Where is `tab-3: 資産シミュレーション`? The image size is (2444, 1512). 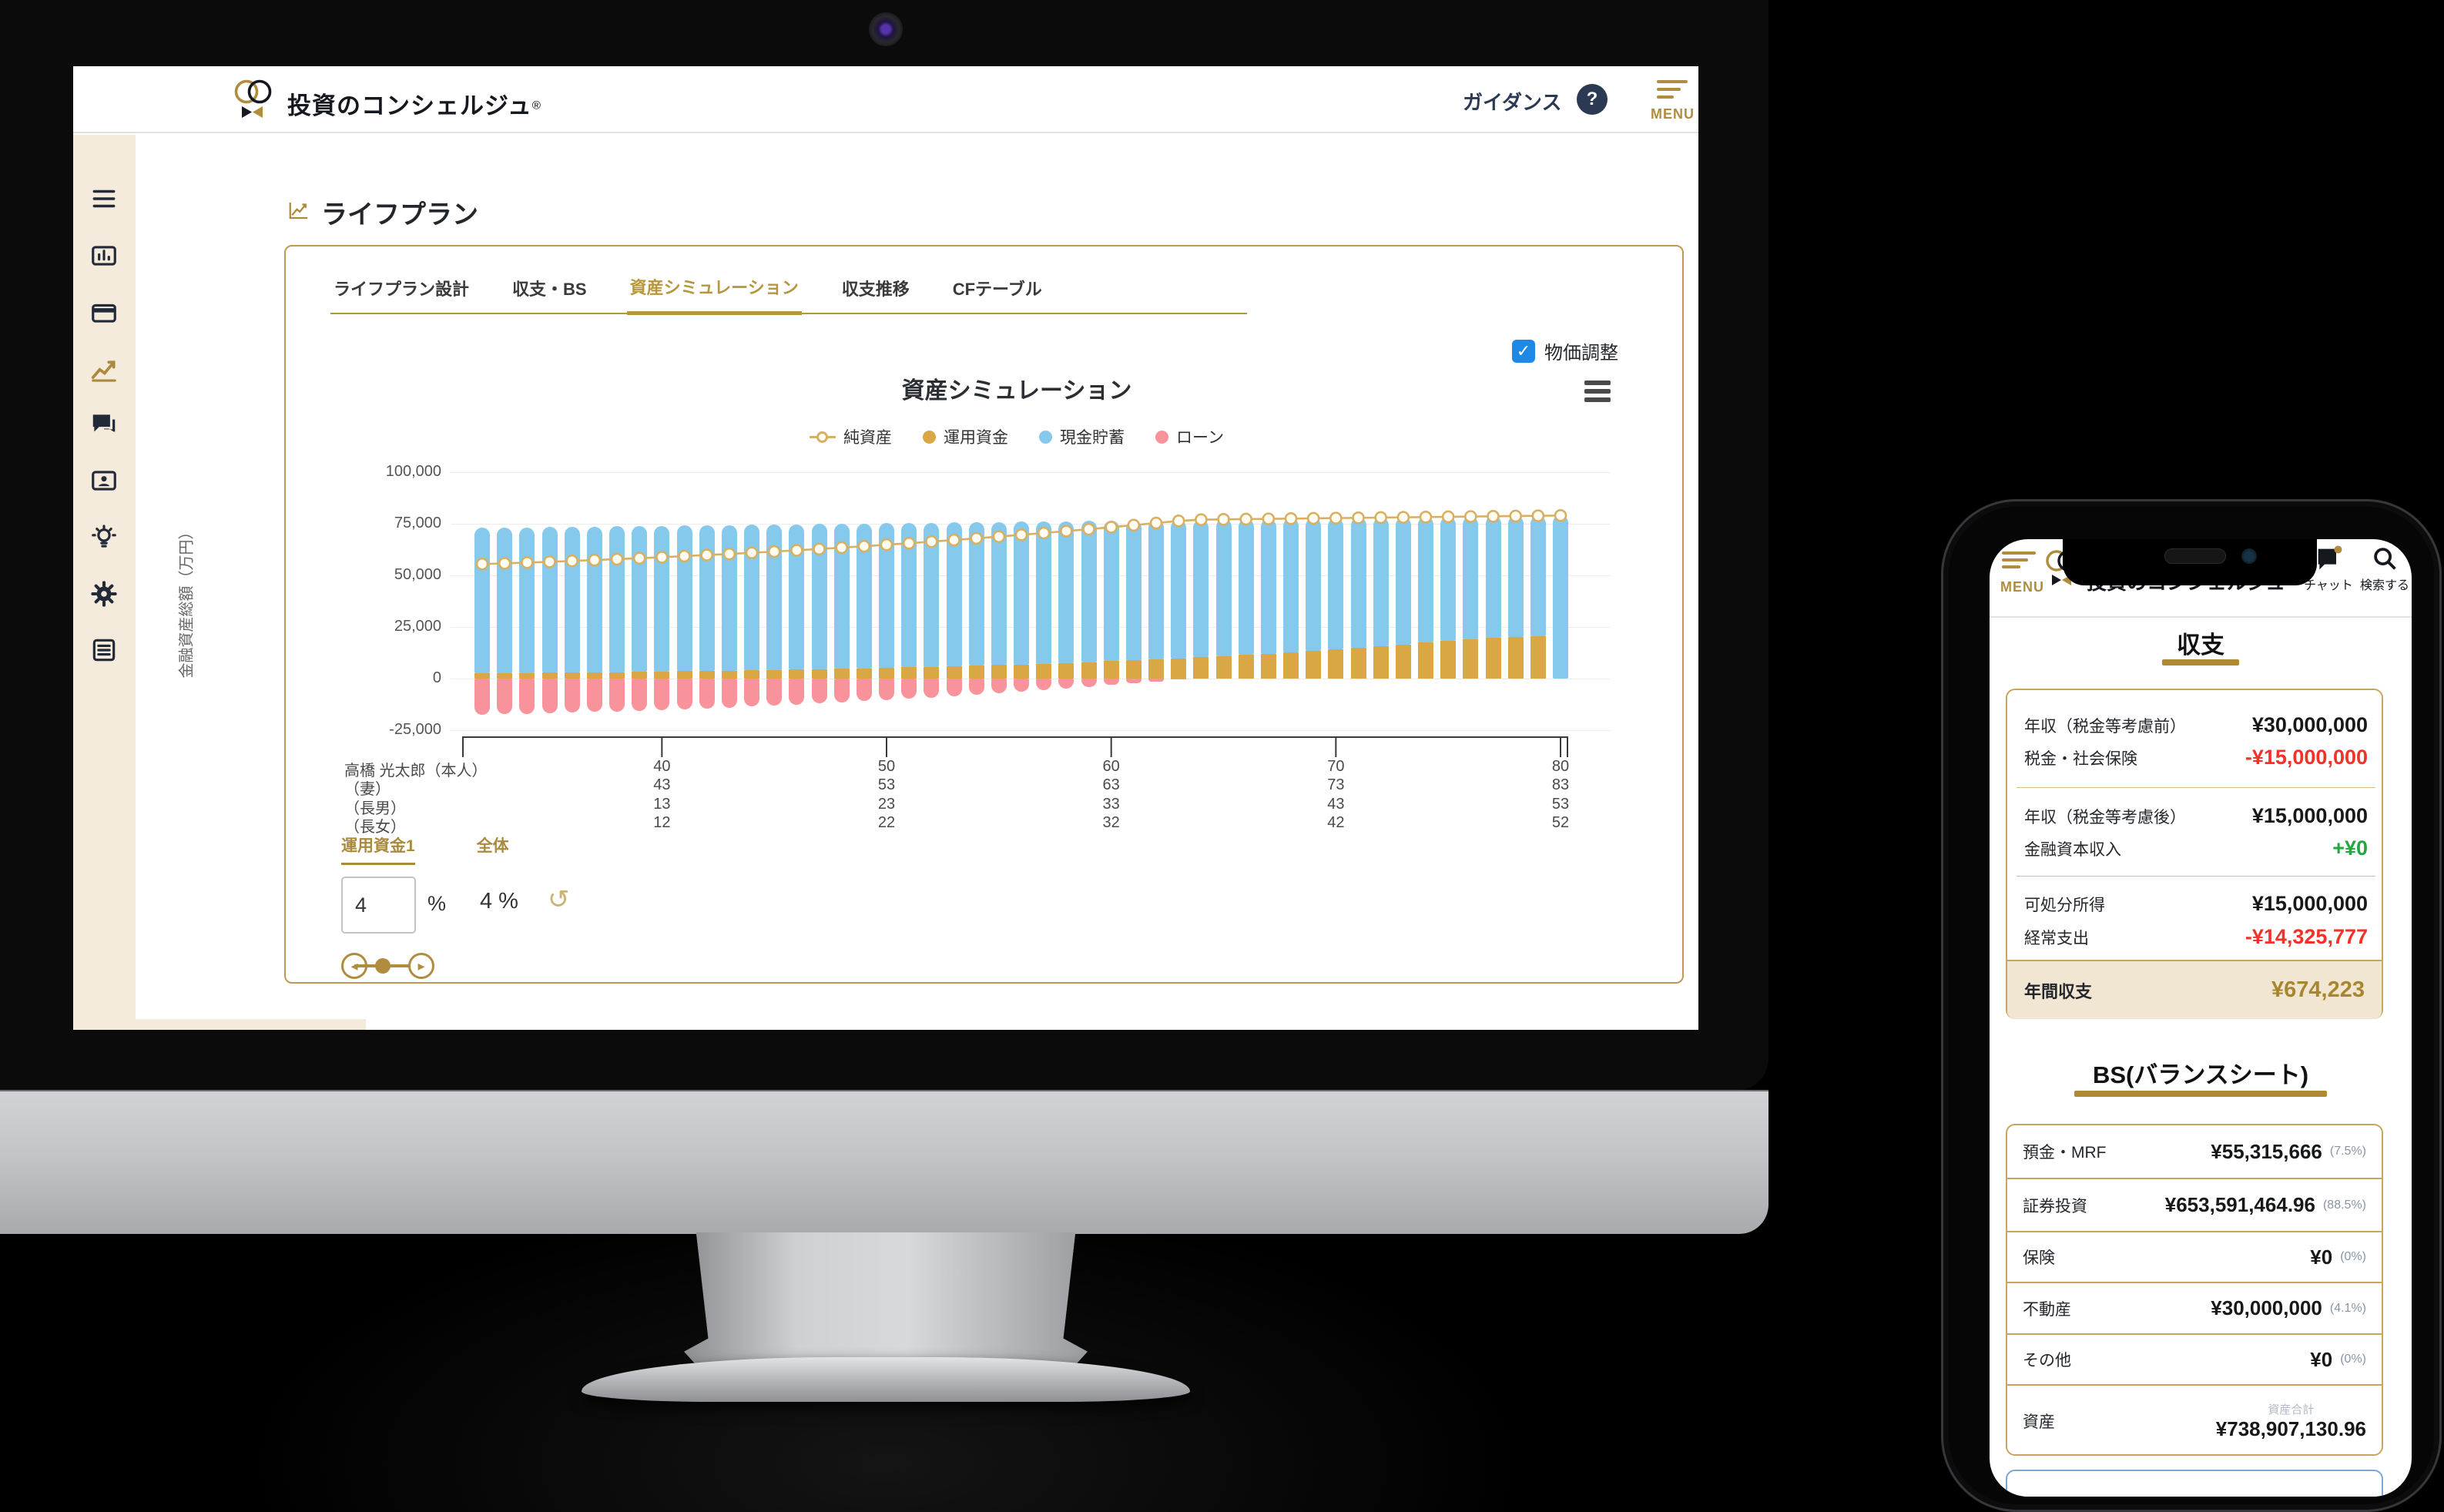 tab-3: 資産シミュレーション is located at coordinates (714, 294).